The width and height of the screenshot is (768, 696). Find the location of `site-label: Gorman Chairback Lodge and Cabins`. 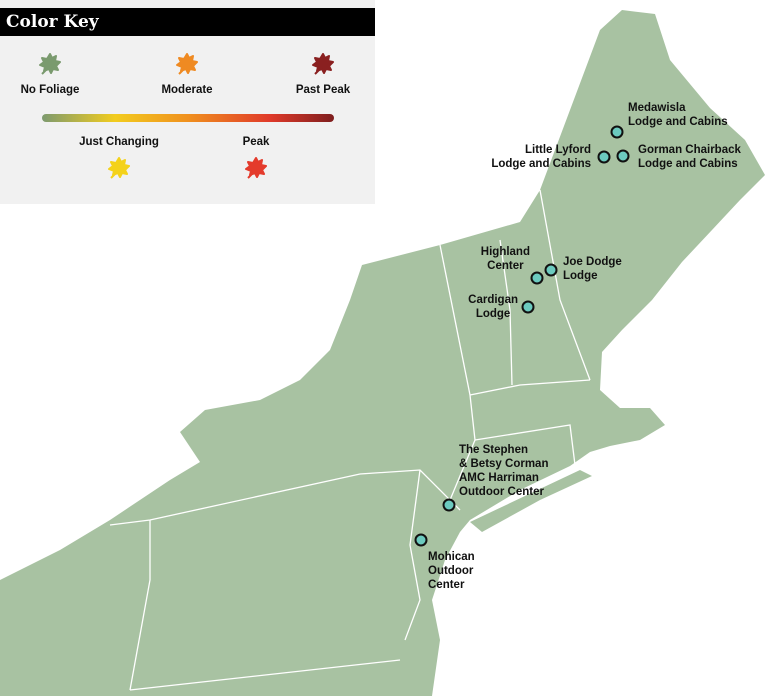

site-label: Gorman Chairback Lodge and Cabins is located at coordinates (689, 157).